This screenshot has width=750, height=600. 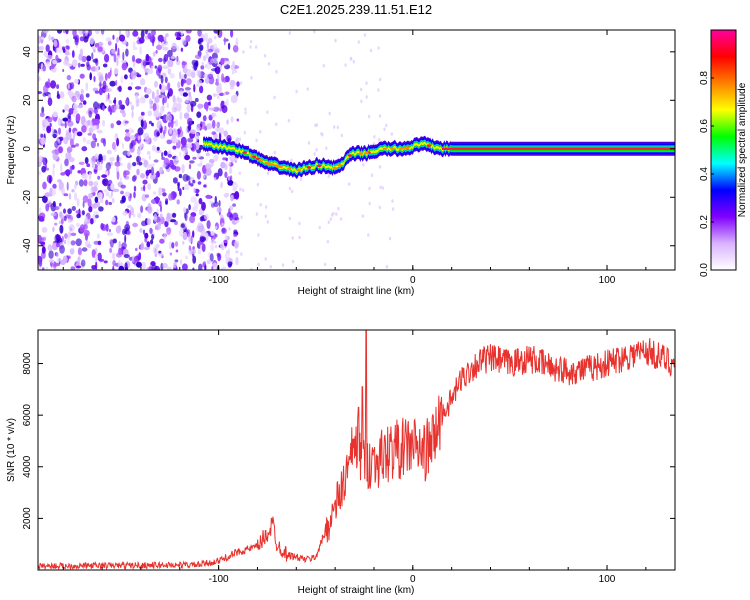 What do you see at coordinates (413, 280) in the screenshot?
I see `x-tick-label: 0` at bounding box center [413, 280].